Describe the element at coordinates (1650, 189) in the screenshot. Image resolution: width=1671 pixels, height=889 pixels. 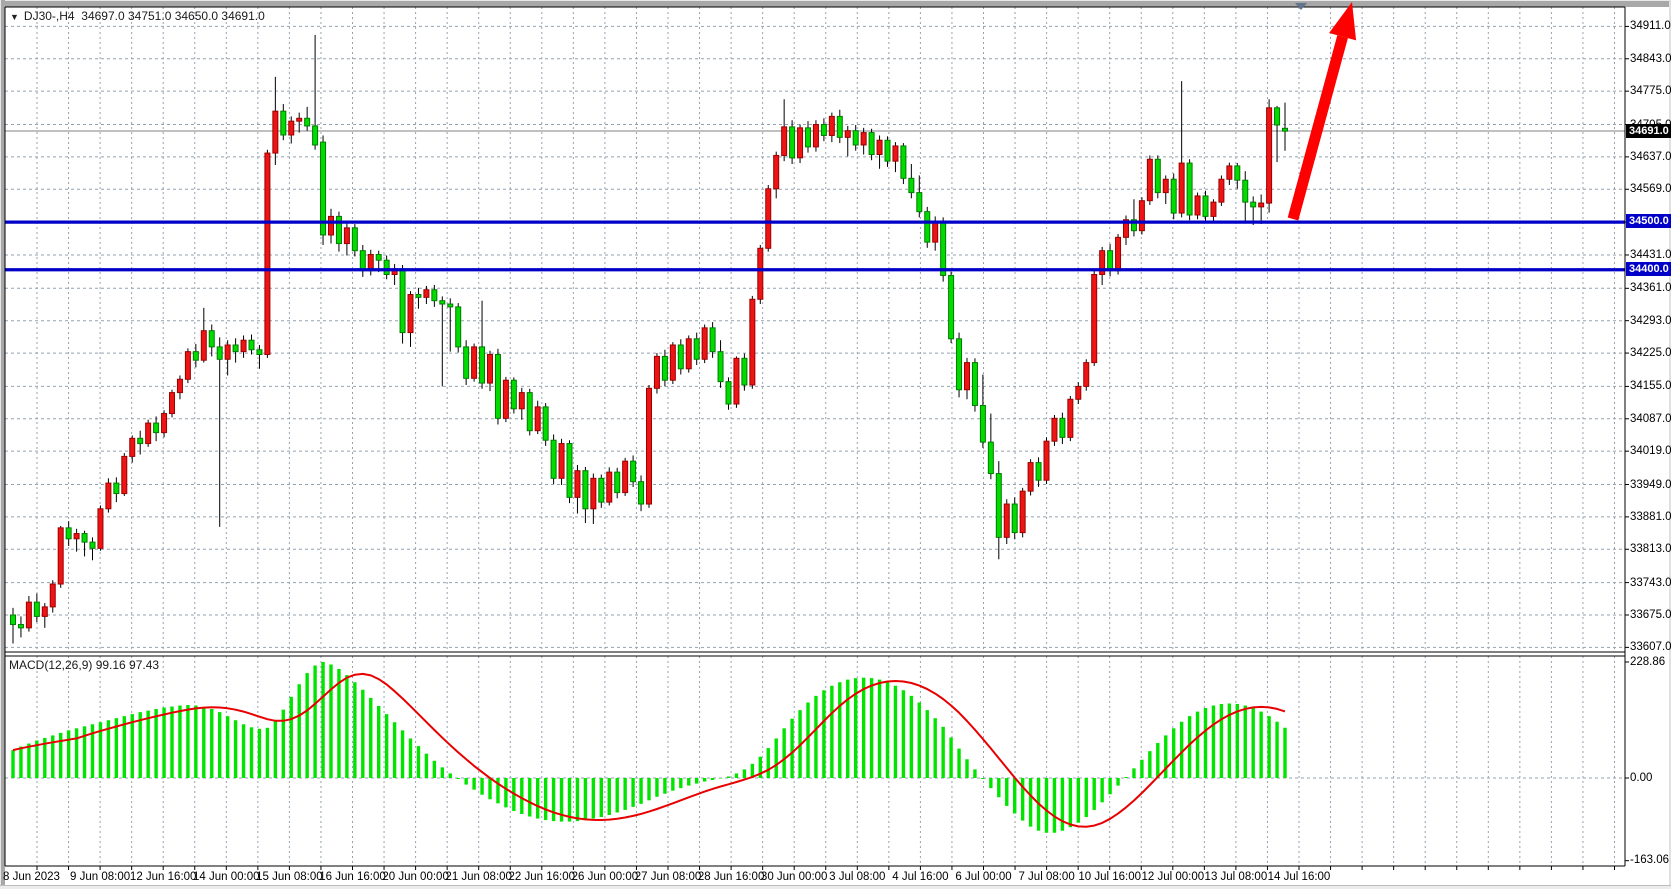
I see `price-axis-label: 34569.0` at that location.